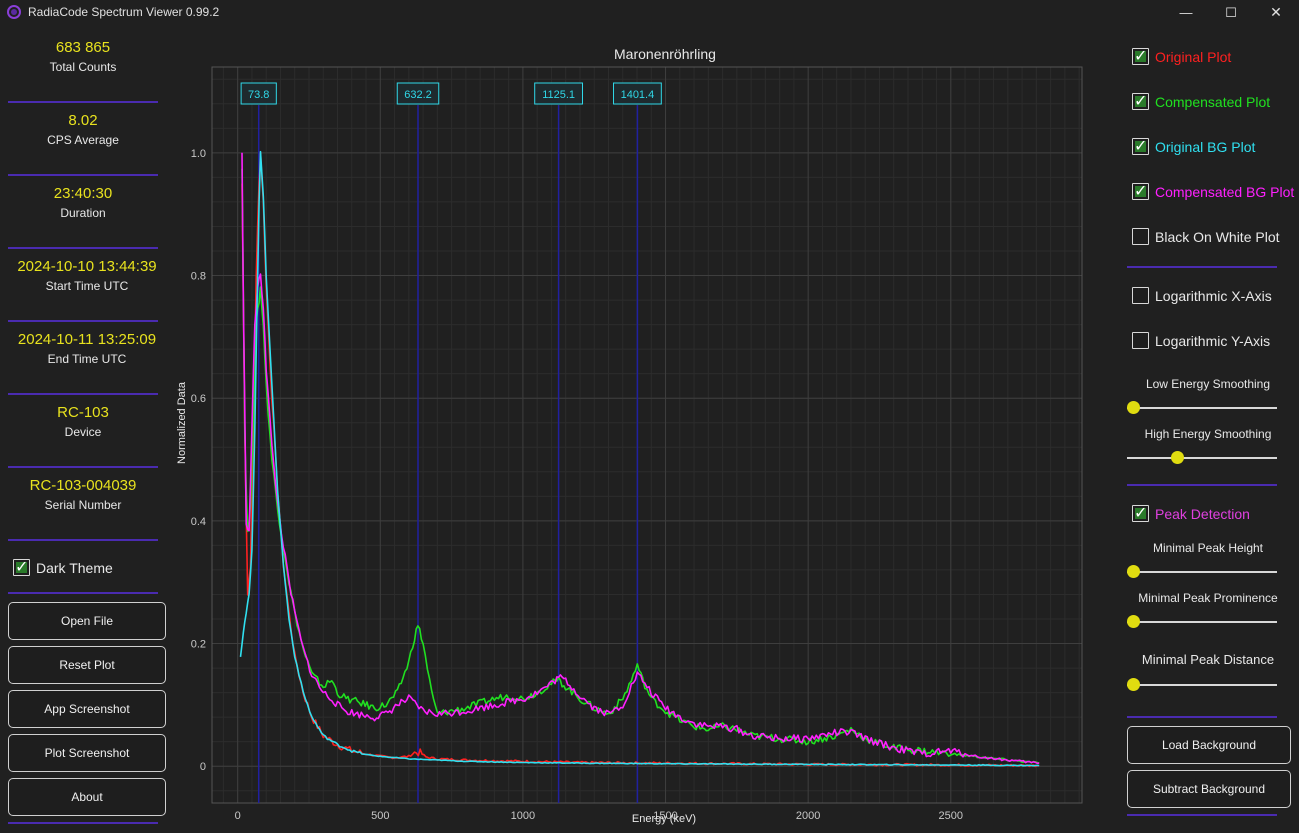  Describe the element at coordinates (198, 399) in the screenshot. I see `y-tick-label: 0.6` at that location.